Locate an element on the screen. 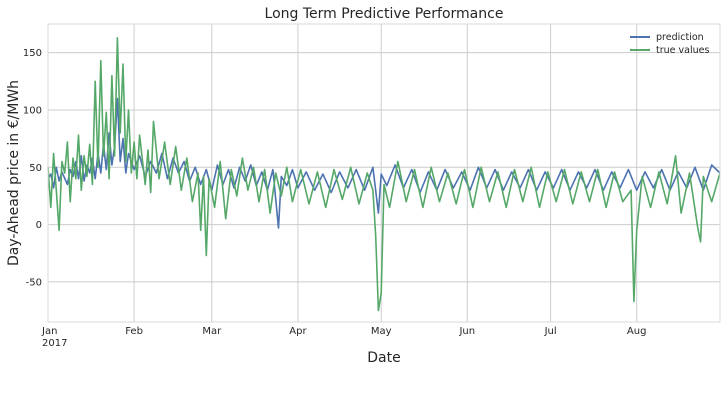 Image resolution: width=726 pixels, height=401 pixels. x-tick-label: Jun is located at coordinates (466, 331).